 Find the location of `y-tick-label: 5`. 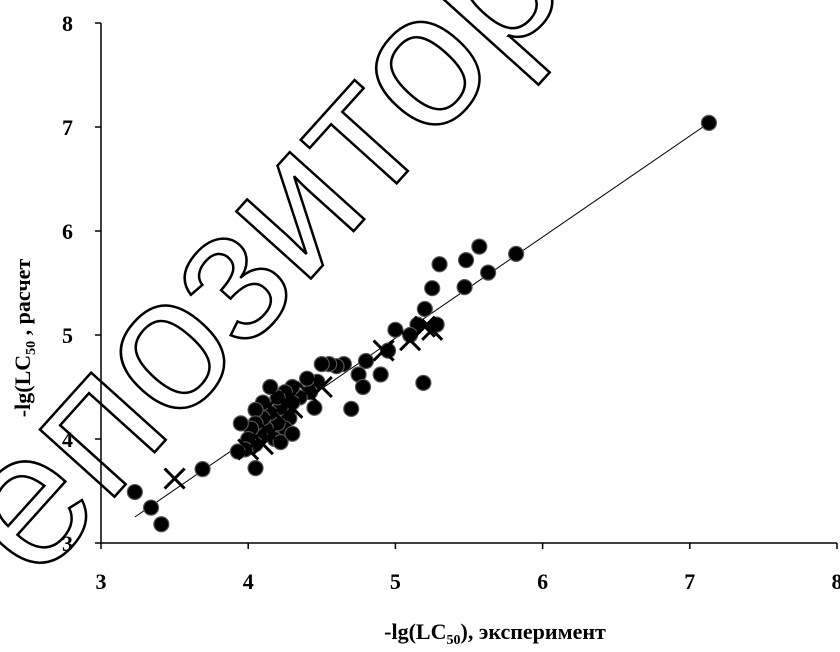

y-tick-label: 5 is located at coordinates (67, 335).